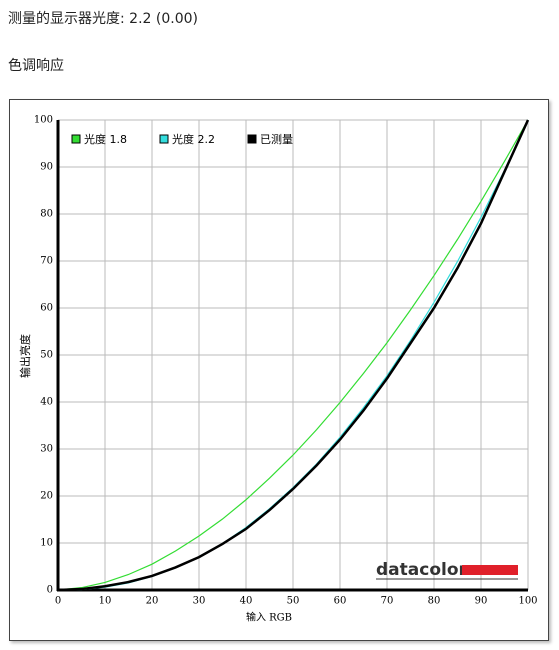 The width and height of the screenshot is (559, 650). What do you see at coordinates (46, 496) in the screenshot?
I see `y-tick-label: 20` at bounding box center [46, 496].